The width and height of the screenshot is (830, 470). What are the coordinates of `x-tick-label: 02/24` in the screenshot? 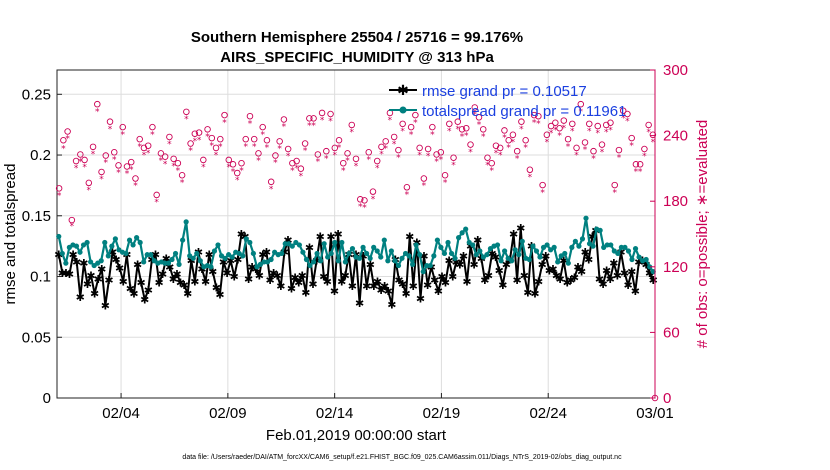 It's located at (548, 413).